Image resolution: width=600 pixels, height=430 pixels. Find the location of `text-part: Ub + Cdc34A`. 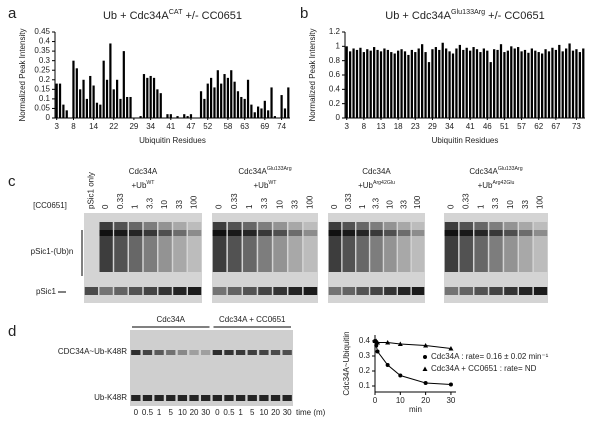

text-part: Ub + Cdc34A is located at coordinates (418, 16).